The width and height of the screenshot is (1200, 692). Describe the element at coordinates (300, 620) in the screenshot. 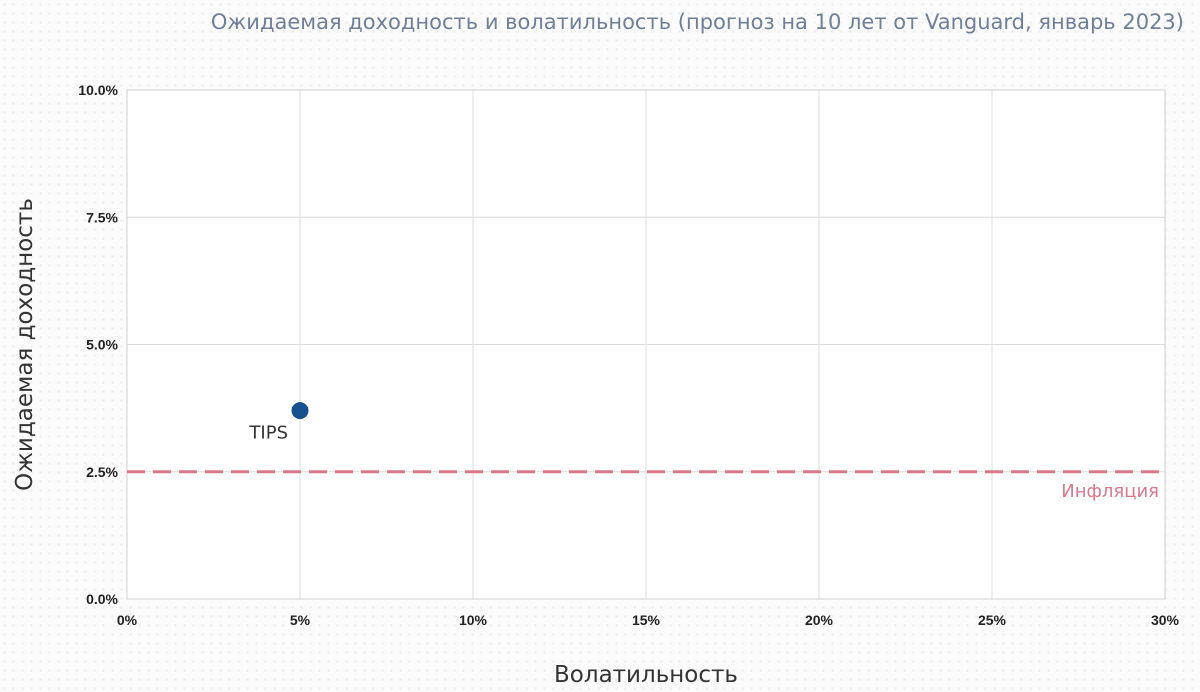

I see `x-tick-label: 5%` at that location.